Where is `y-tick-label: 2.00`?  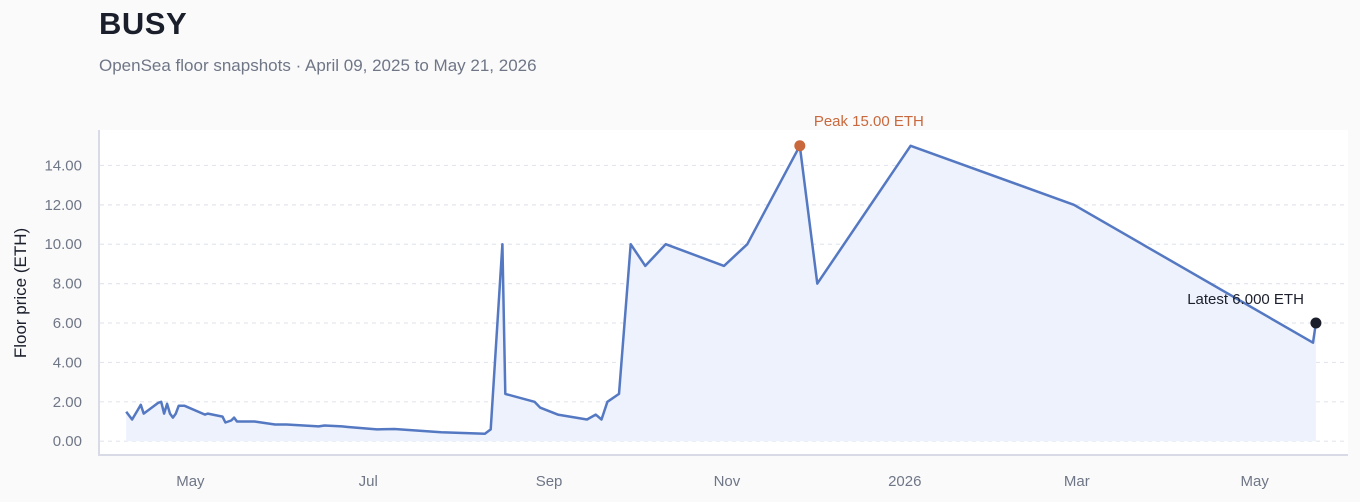 y-tick-label: 2.00 is located at coordinates (67, 402).